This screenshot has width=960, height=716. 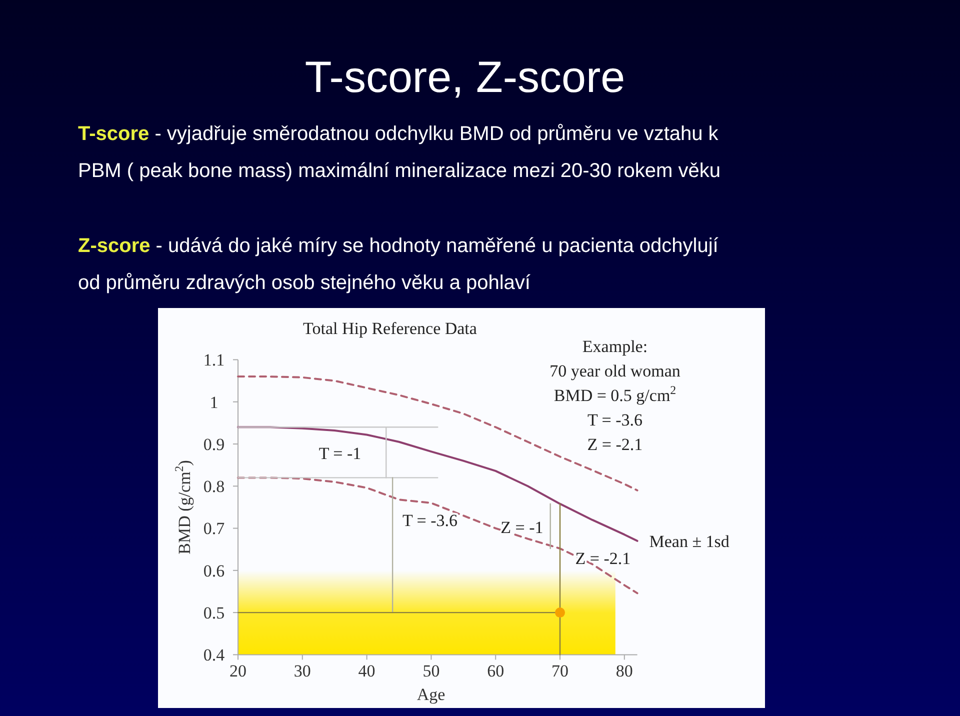 I want to click on x-tick-label: 70, so click(x=560, y=671).